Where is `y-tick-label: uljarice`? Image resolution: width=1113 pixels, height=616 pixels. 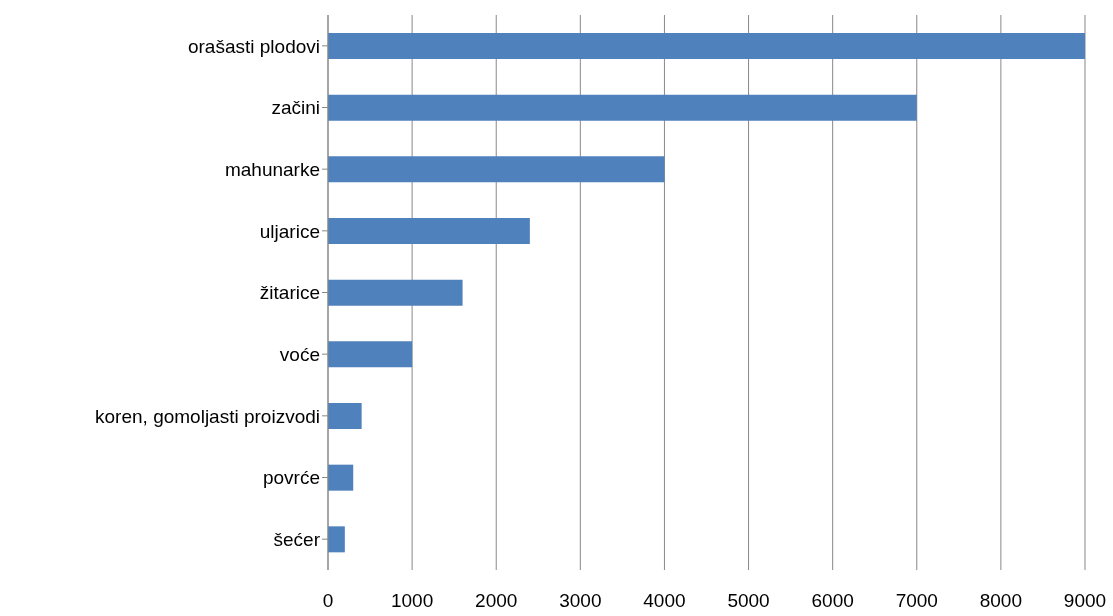 y-tick-label: uljarice is located at coordinates (289, 231).